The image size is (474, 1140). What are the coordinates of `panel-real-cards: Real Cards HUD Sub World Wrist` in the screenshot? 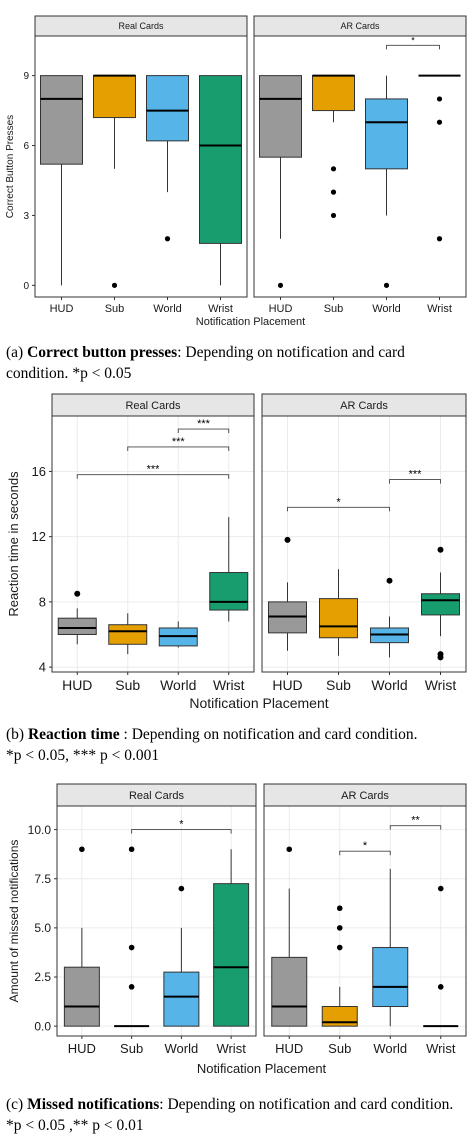 It's located at (141, 165).